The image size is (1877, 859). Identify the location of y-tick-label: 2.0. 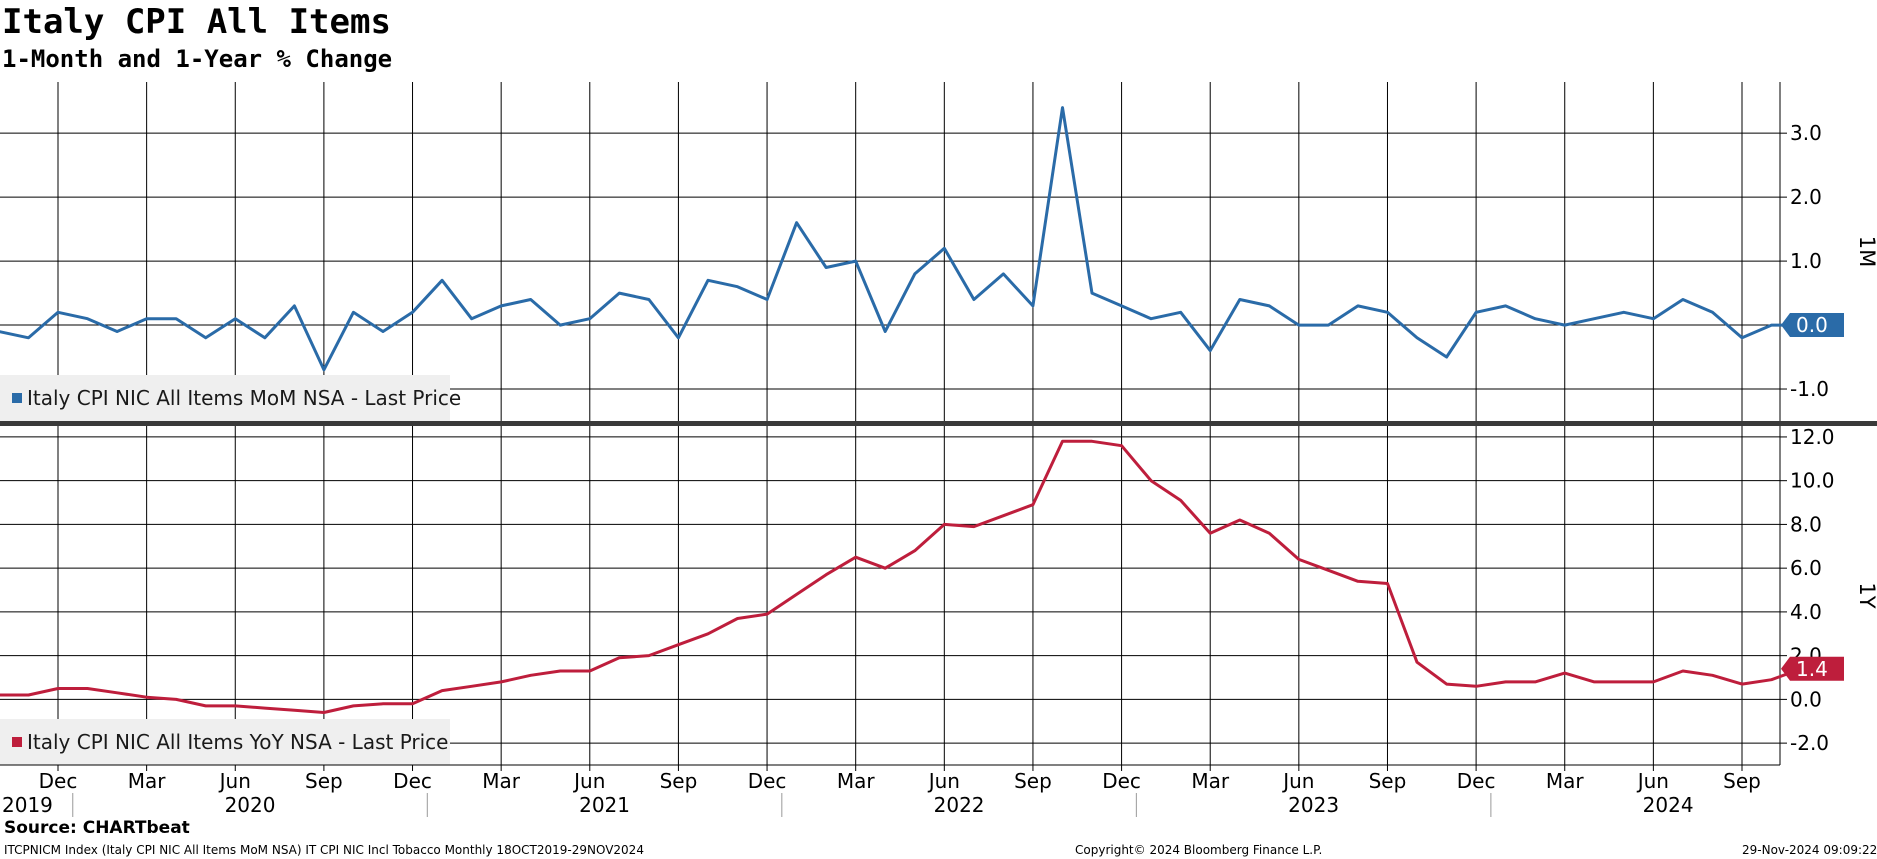
(1806, 197).